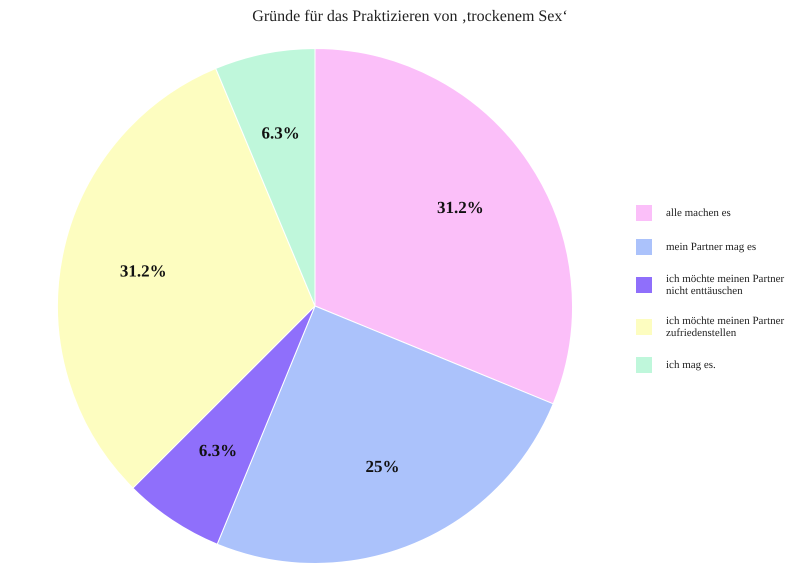 The height and width of the screenshot is (582, 790). I want to click on data-label: 25%, so click(383, 466).